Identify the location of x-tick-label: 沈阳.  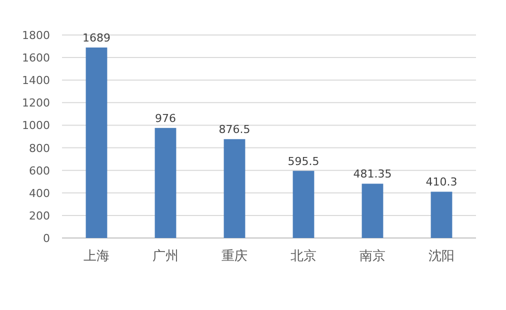
(441, 256).